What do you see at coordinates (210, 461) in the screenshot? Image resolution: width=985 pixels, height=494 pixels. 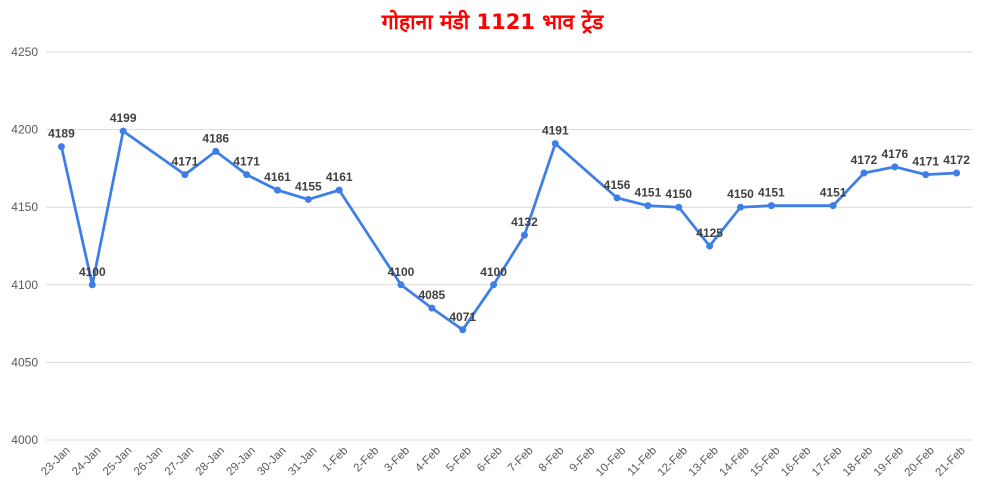 I see `x-tick-label: 28-Jan` at bounding box center [210, 461].